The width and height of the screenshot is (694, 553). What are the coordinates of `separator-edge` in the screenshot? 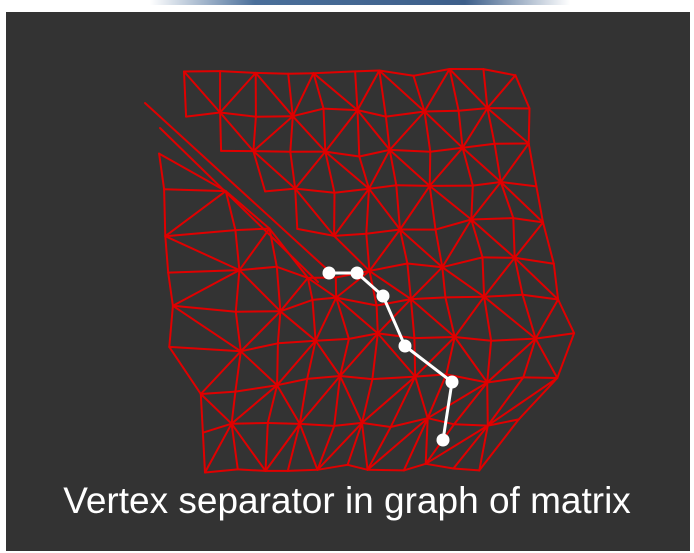 It's located at (428, 364).